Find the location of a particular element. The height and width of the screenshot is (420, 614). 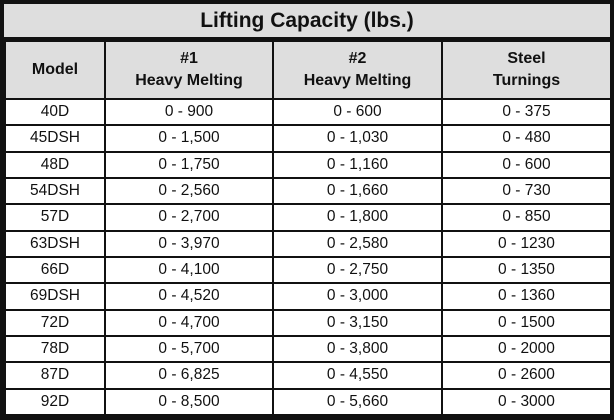

cell-heavy-melting-1: 0 - 1,750 is located at coordinates (189, 164).